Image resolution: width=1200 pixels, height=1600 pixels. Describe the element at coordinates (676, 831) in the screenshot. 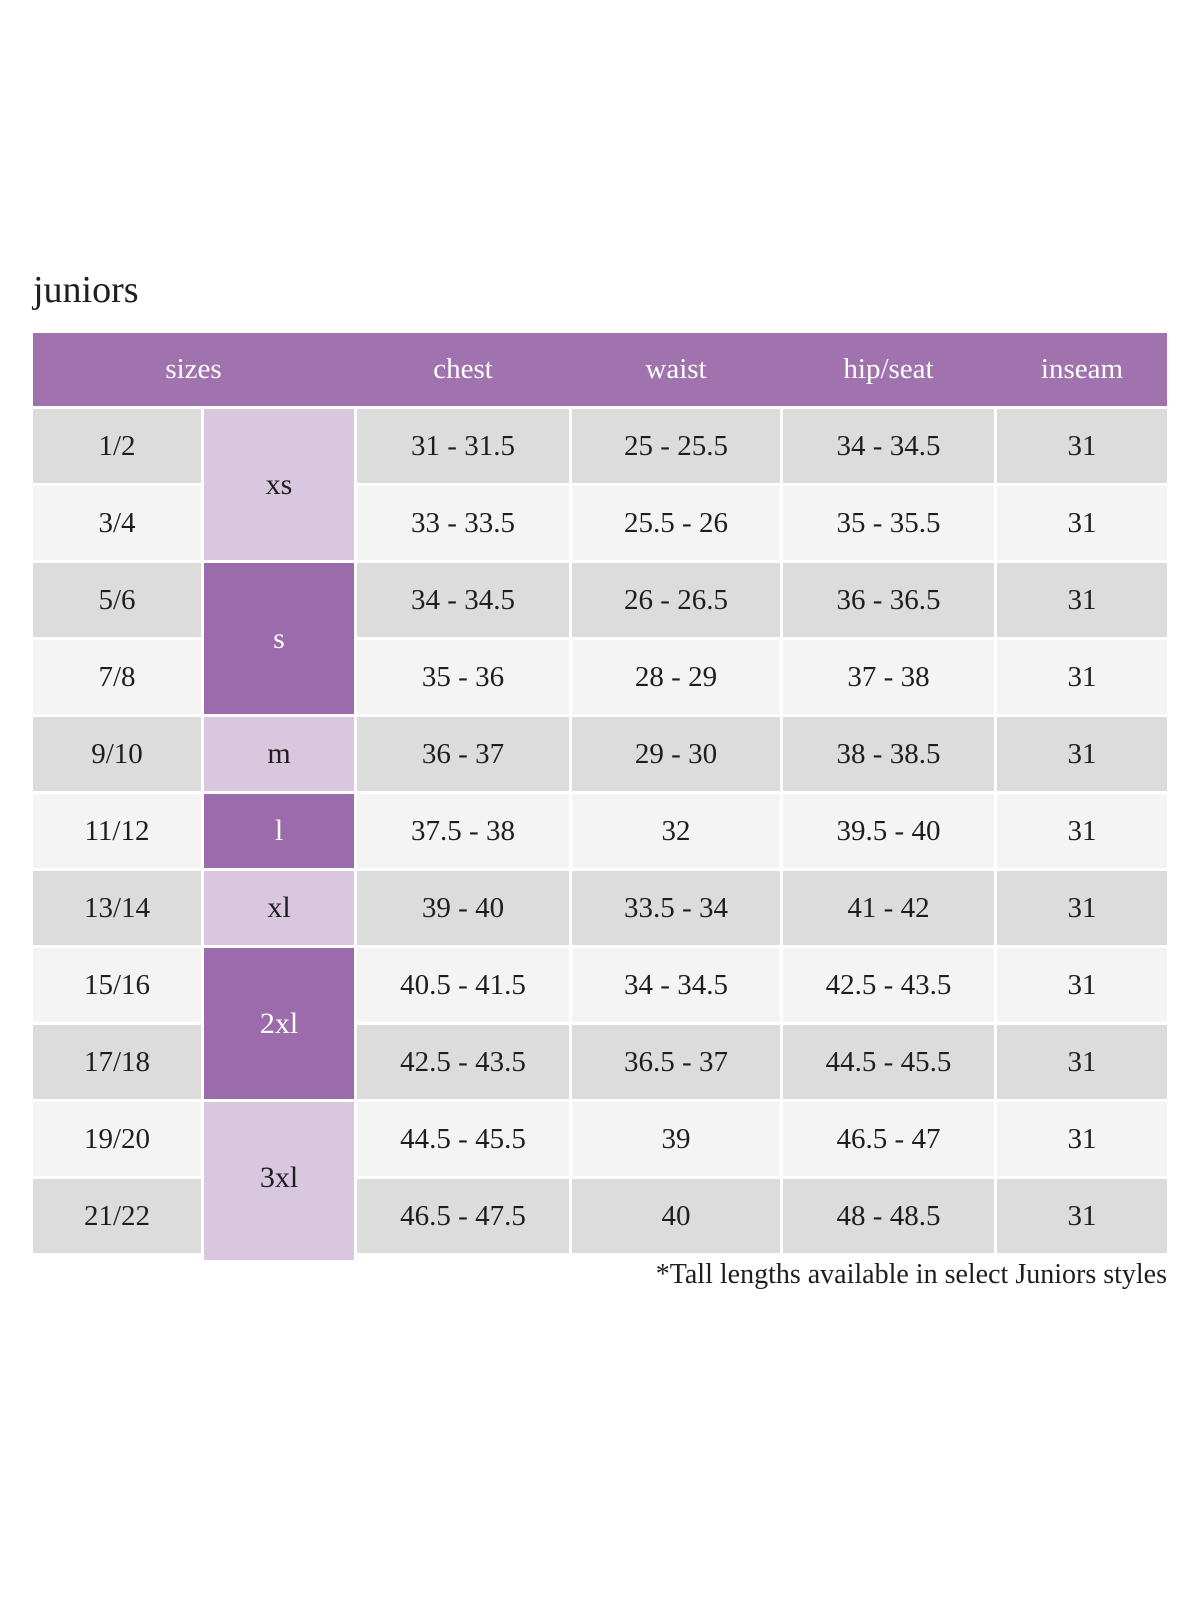

I see `waist-cell: 32` at that location.